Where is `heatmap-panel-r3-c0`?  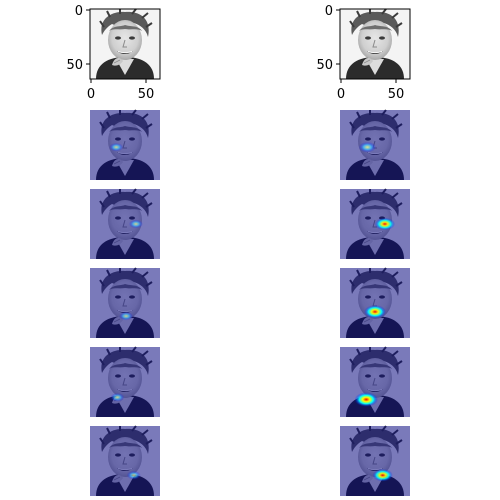 heatmap-panel-r3-c0 is located at coordinates (125, 303).